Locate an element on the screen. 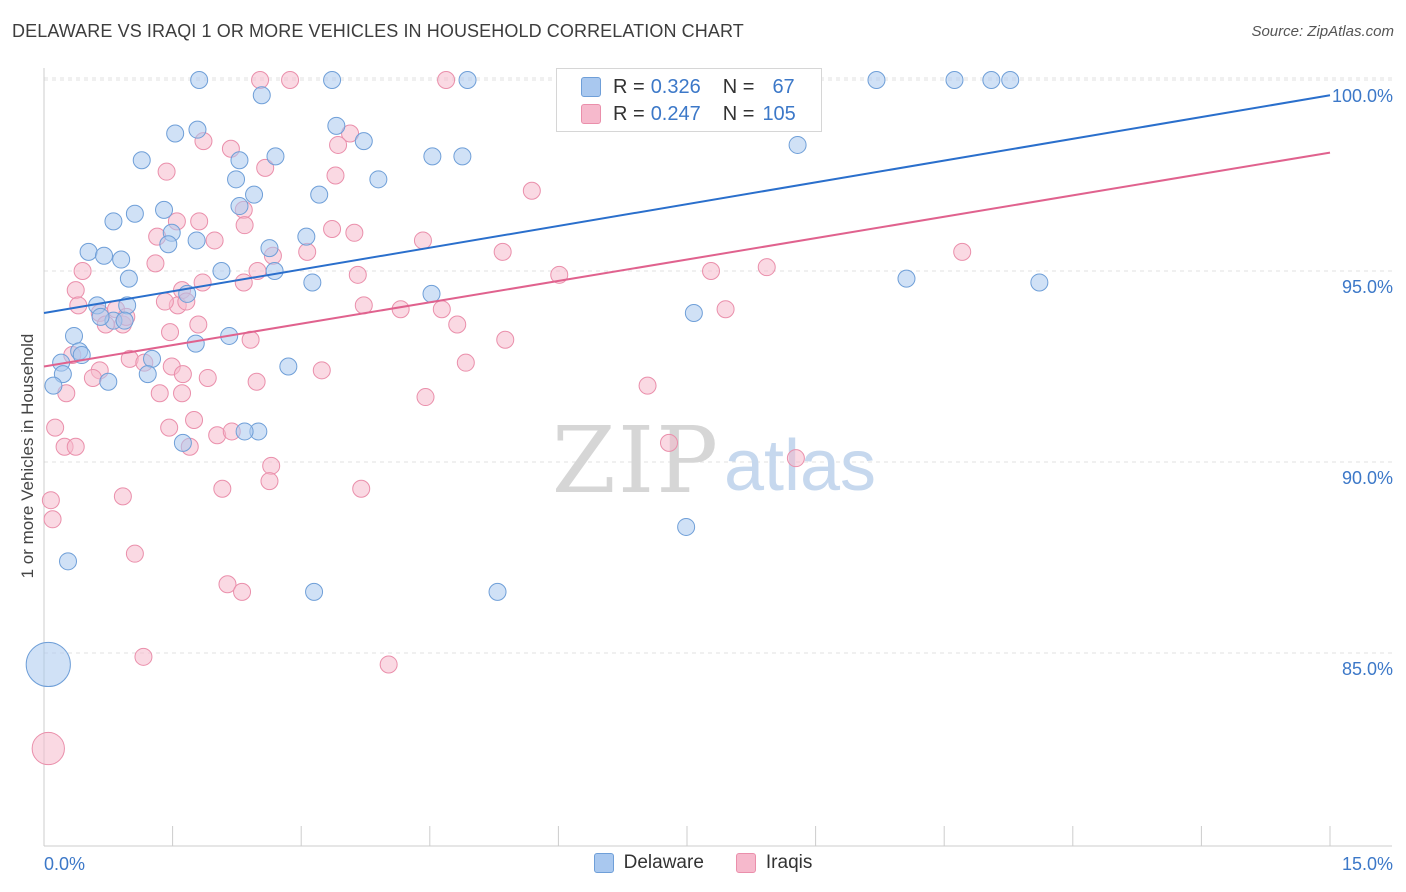 The image size is (1406, 892). legend-item-iraqis: Iraqis is located at coordinates (773, 863).